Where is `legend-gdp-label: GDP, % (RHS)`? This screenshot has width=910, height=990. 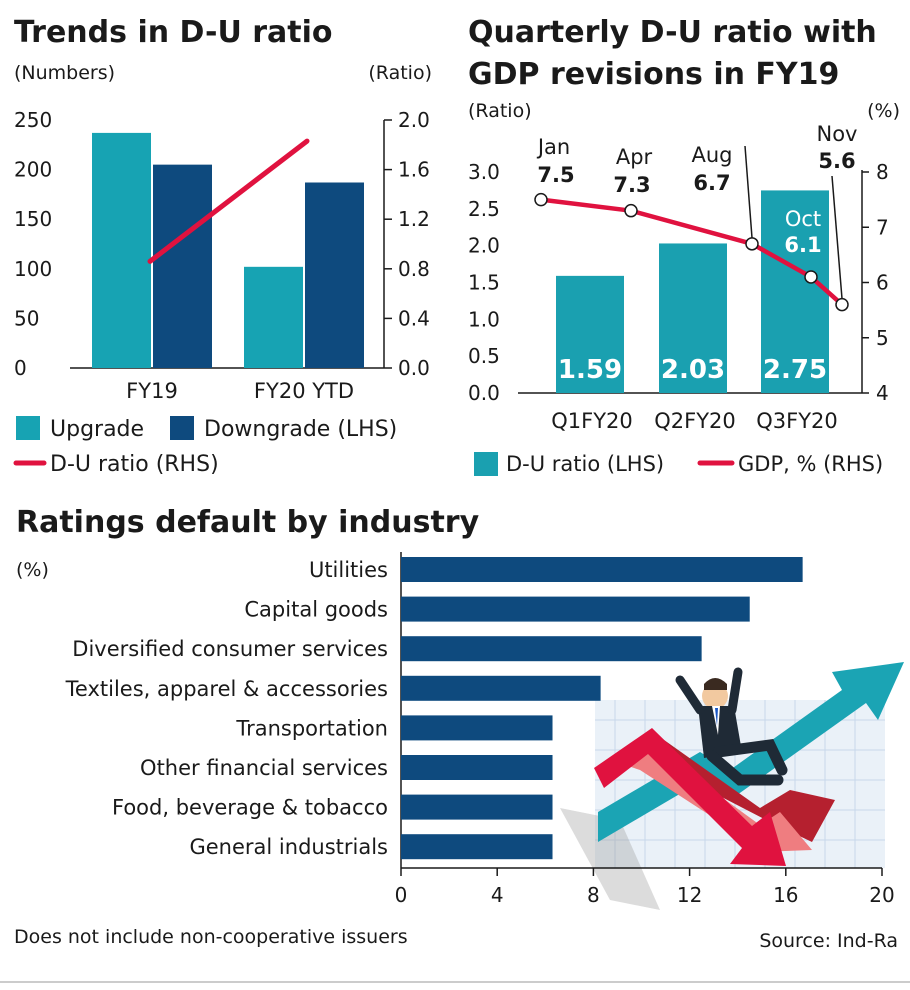 legend-gdp-label: GDP, % (RHS) is located at coordinates (810, 464).